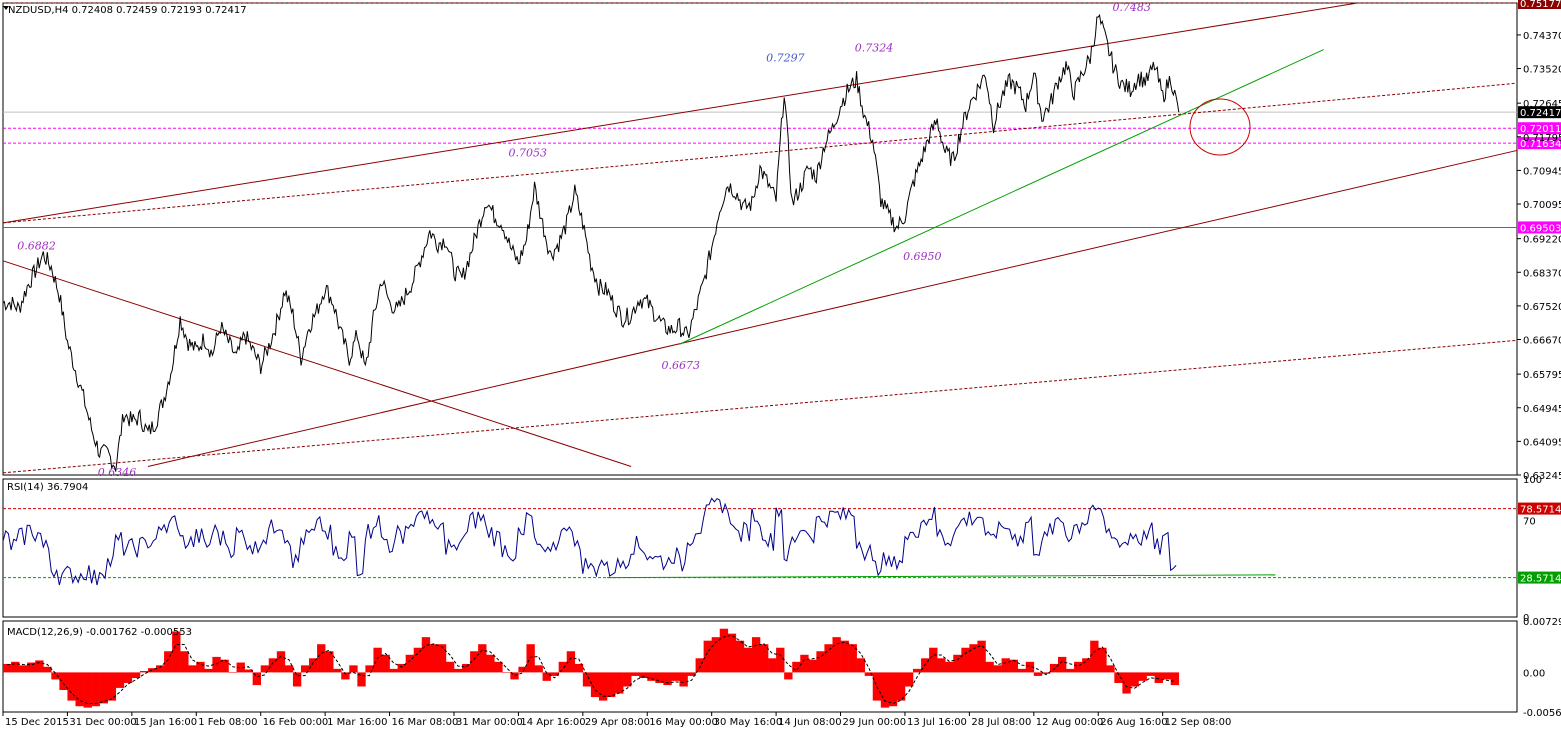 The image size is (1561, 736). What do you see at coordinates (617, 722) in the screenshot?
I see `x-tick-label: 29 Apr 08:00` at bounding box center [617, 722].